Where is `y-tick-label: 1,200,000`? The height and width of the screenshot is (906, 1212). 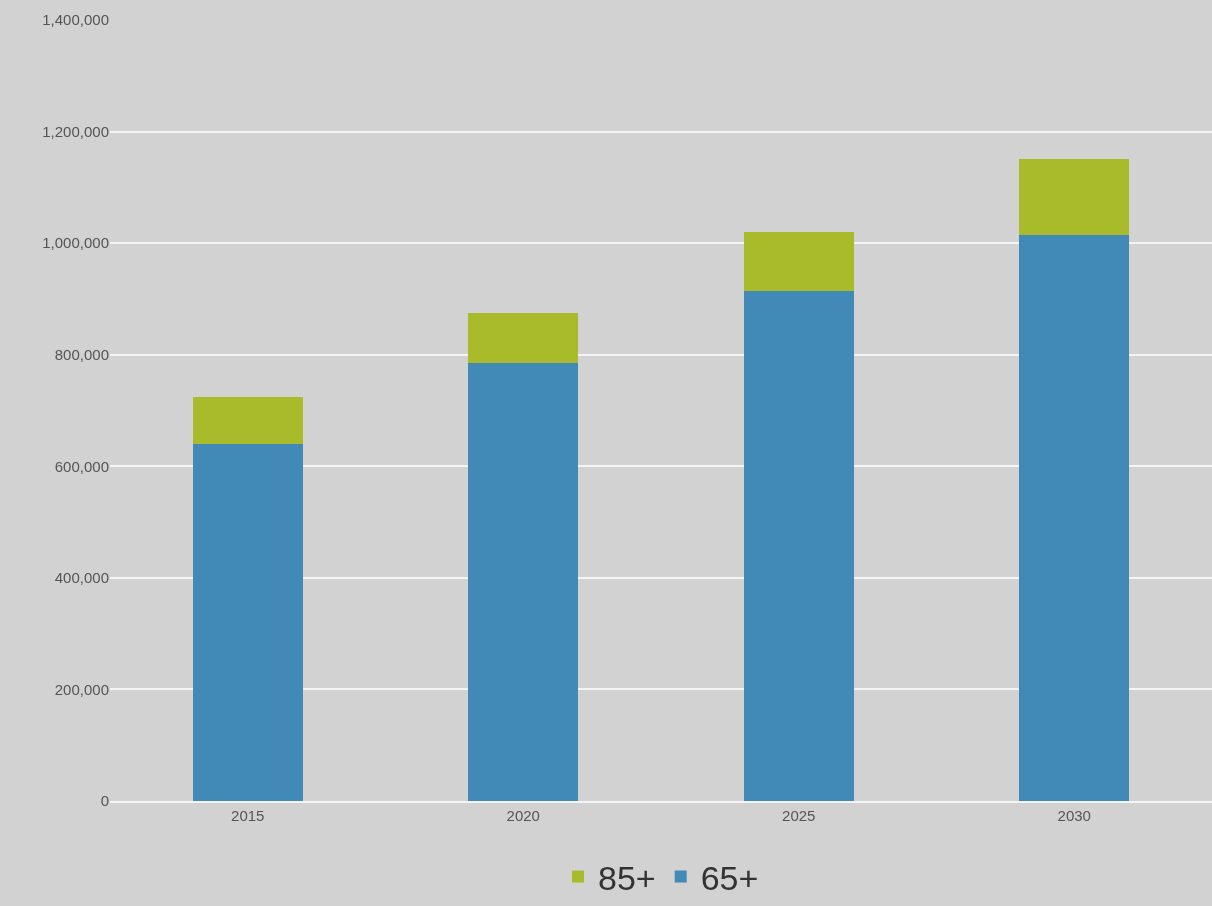 y-tick-label: 1,200,000 is located at coordinates (75, 131).